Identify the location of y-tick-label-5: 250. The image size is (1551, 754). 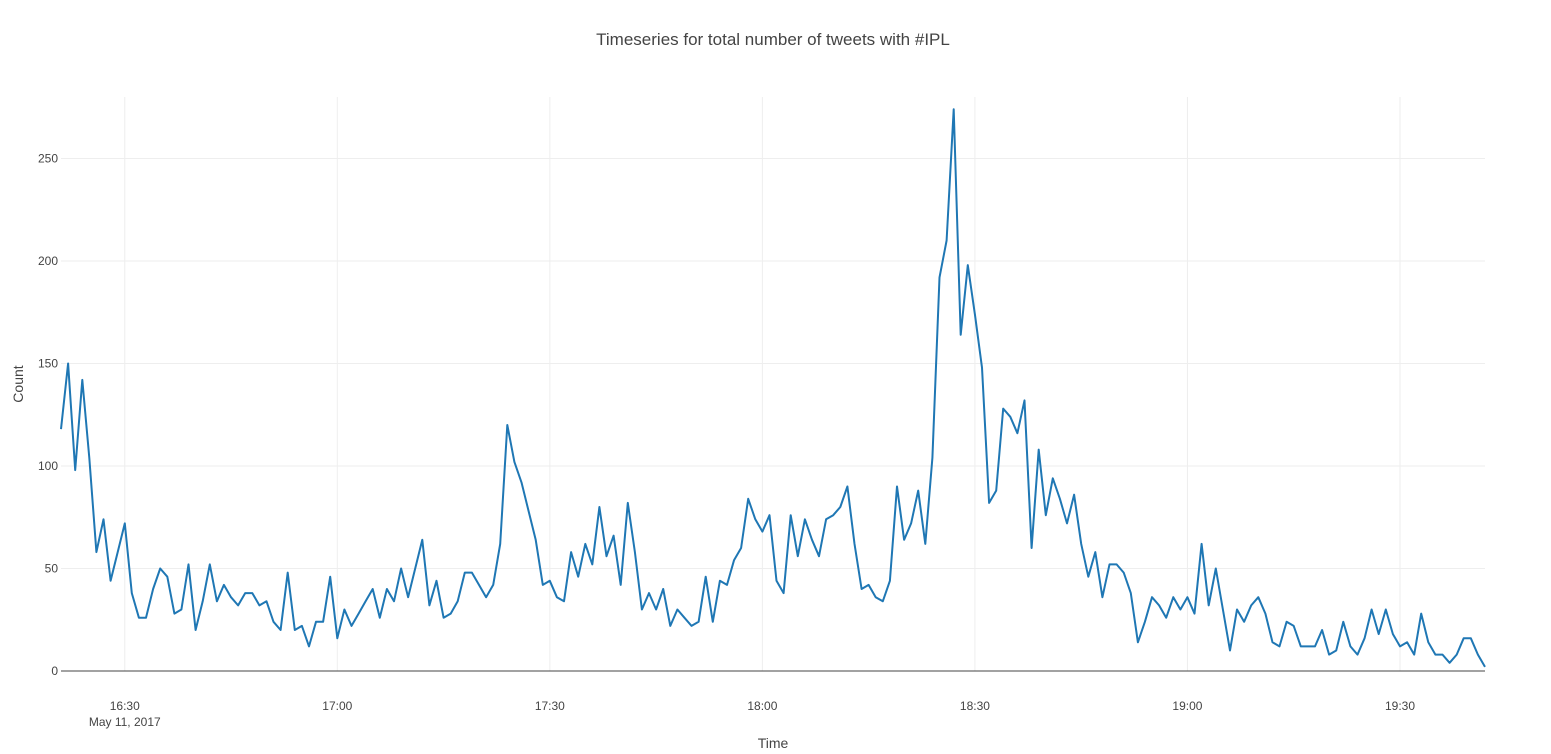
(48, 159).